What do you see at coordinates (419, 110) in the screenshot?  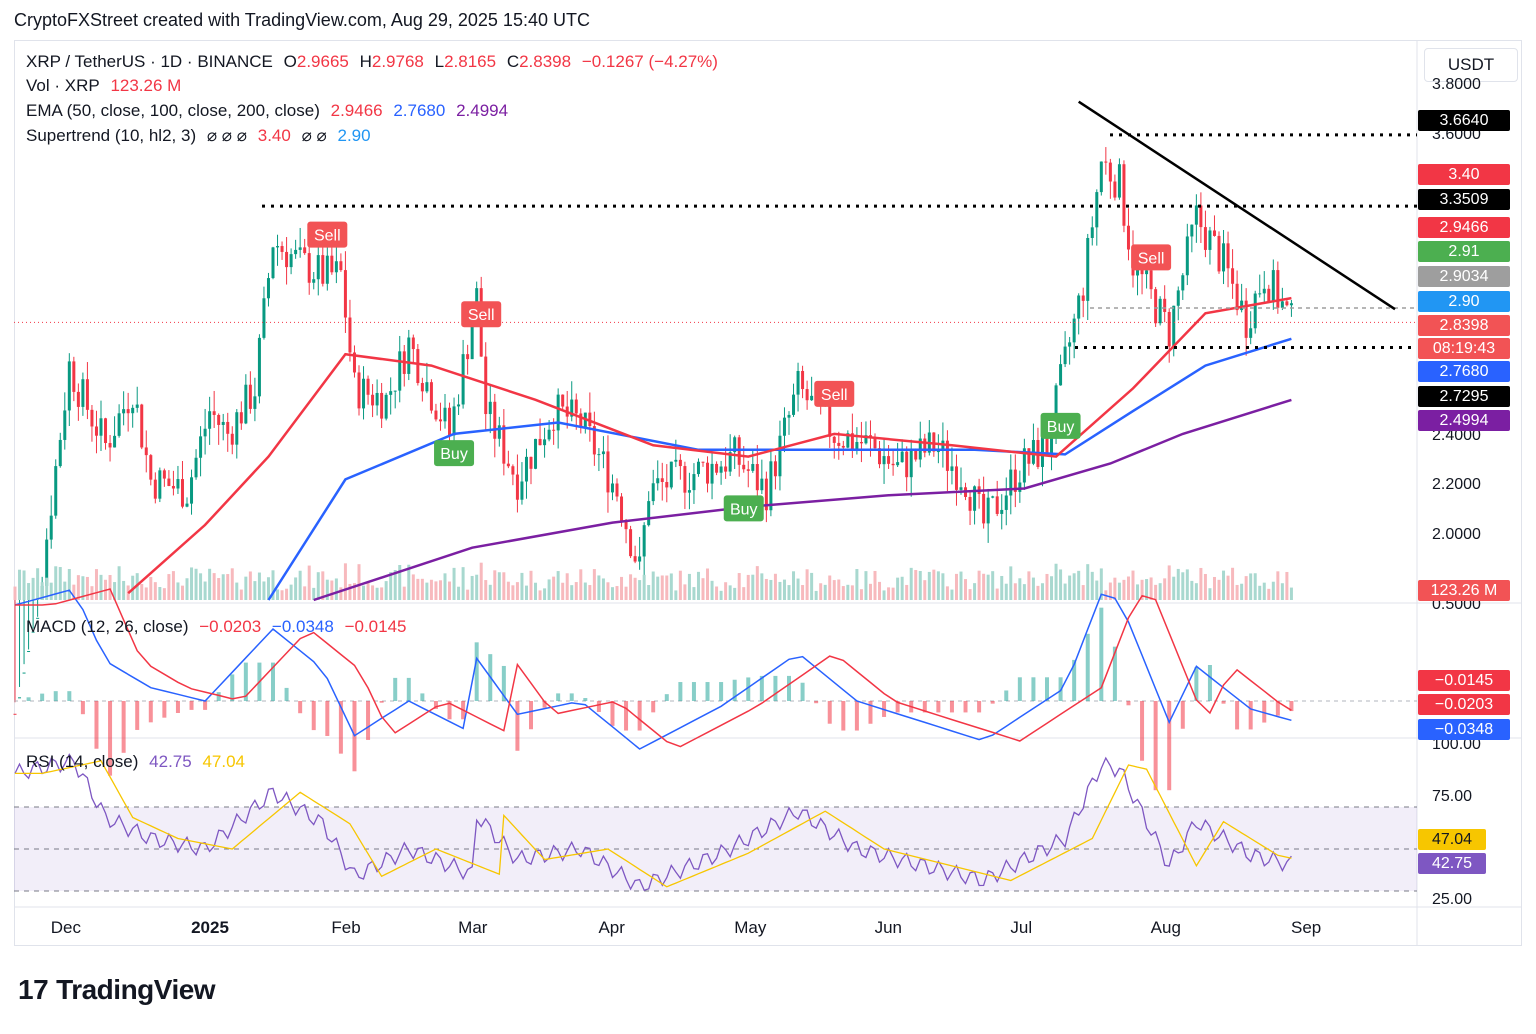 I see `legend-ema100: 2.7680` at bounding box center [419, 110].